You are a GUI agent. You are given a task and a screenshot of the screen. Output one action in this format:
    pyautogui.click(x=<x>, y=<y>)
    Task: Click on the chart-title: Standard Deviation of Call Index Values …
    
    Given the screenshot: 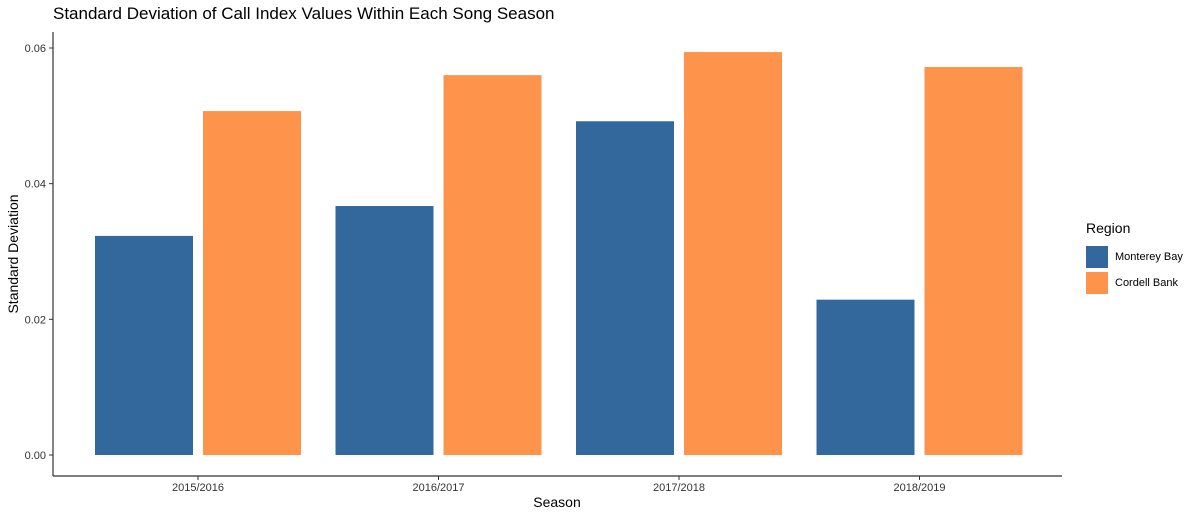 What is the action you would take?
    pyautogui.click(x=304, y=13)
    